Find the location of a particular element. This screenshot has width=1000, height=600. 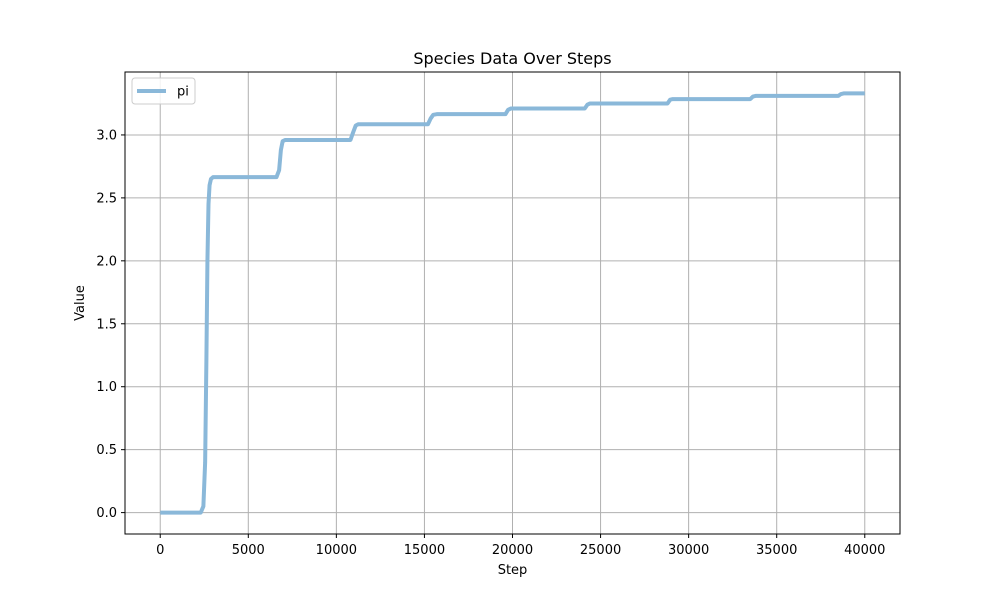

x-axis-title: Step is located at coordinates (513, 570).